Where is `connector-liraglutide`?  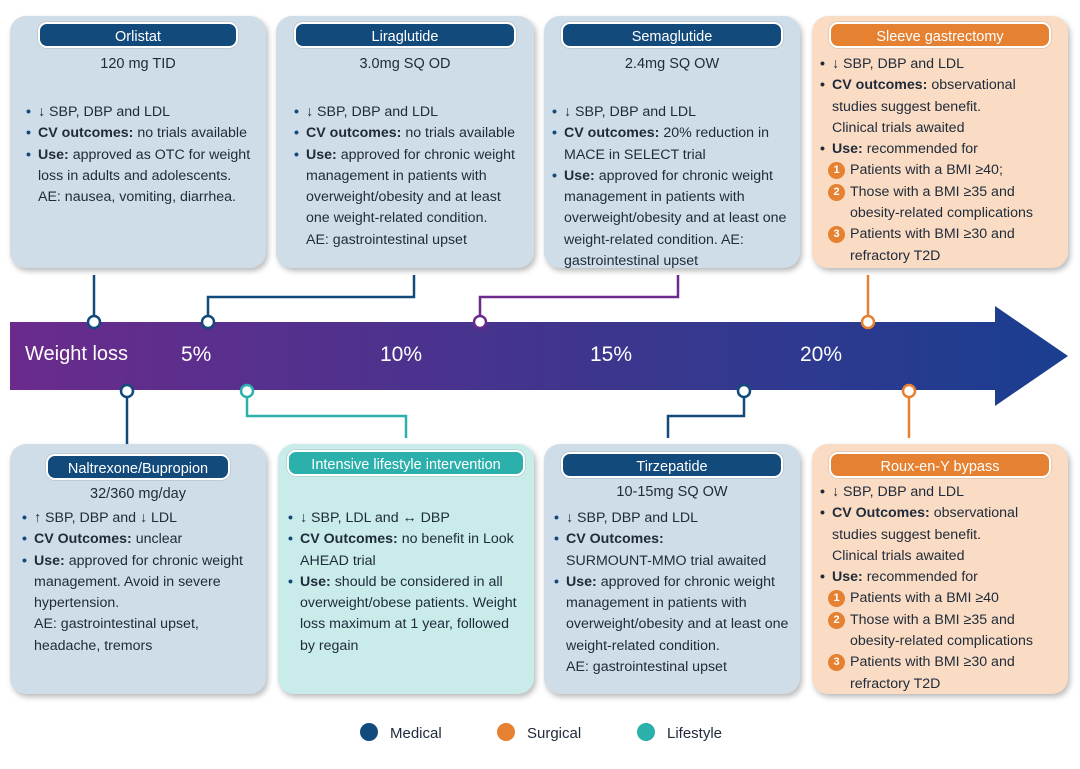
connector-liraglutide is located at coordinates (311, 298).